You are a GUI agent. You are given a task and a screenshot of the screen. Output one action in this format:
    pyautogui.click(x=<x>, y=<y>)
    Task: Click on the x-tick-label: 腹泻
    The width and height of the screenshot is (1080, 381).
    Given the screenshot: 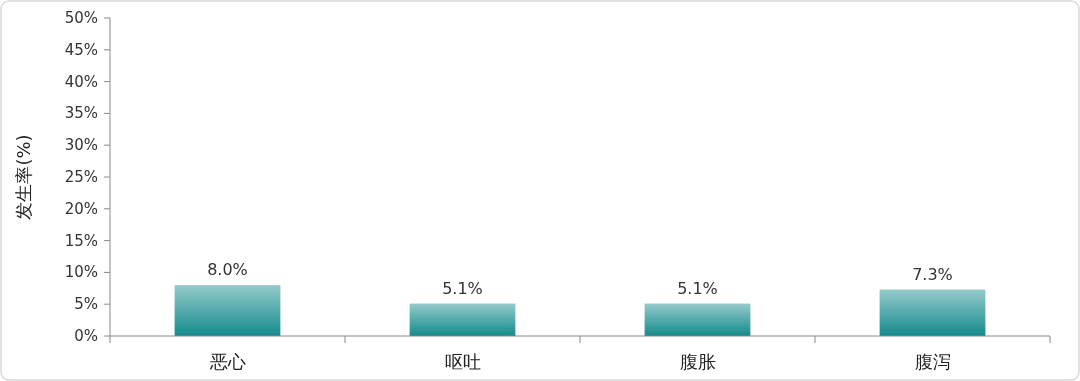 What is the action you would take?
    pyautogui.click(x=932, y=361)
    